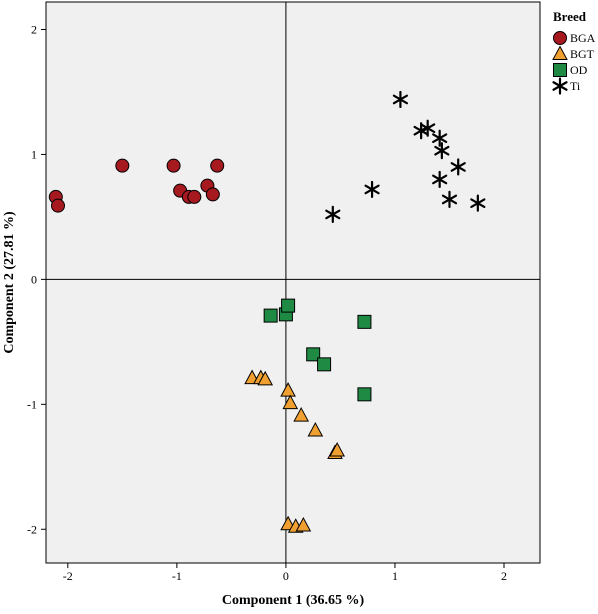  What do you see at coordinates (295, 451) in the screenshot?
I see `series-bgt` at bounding box center [295, 451].